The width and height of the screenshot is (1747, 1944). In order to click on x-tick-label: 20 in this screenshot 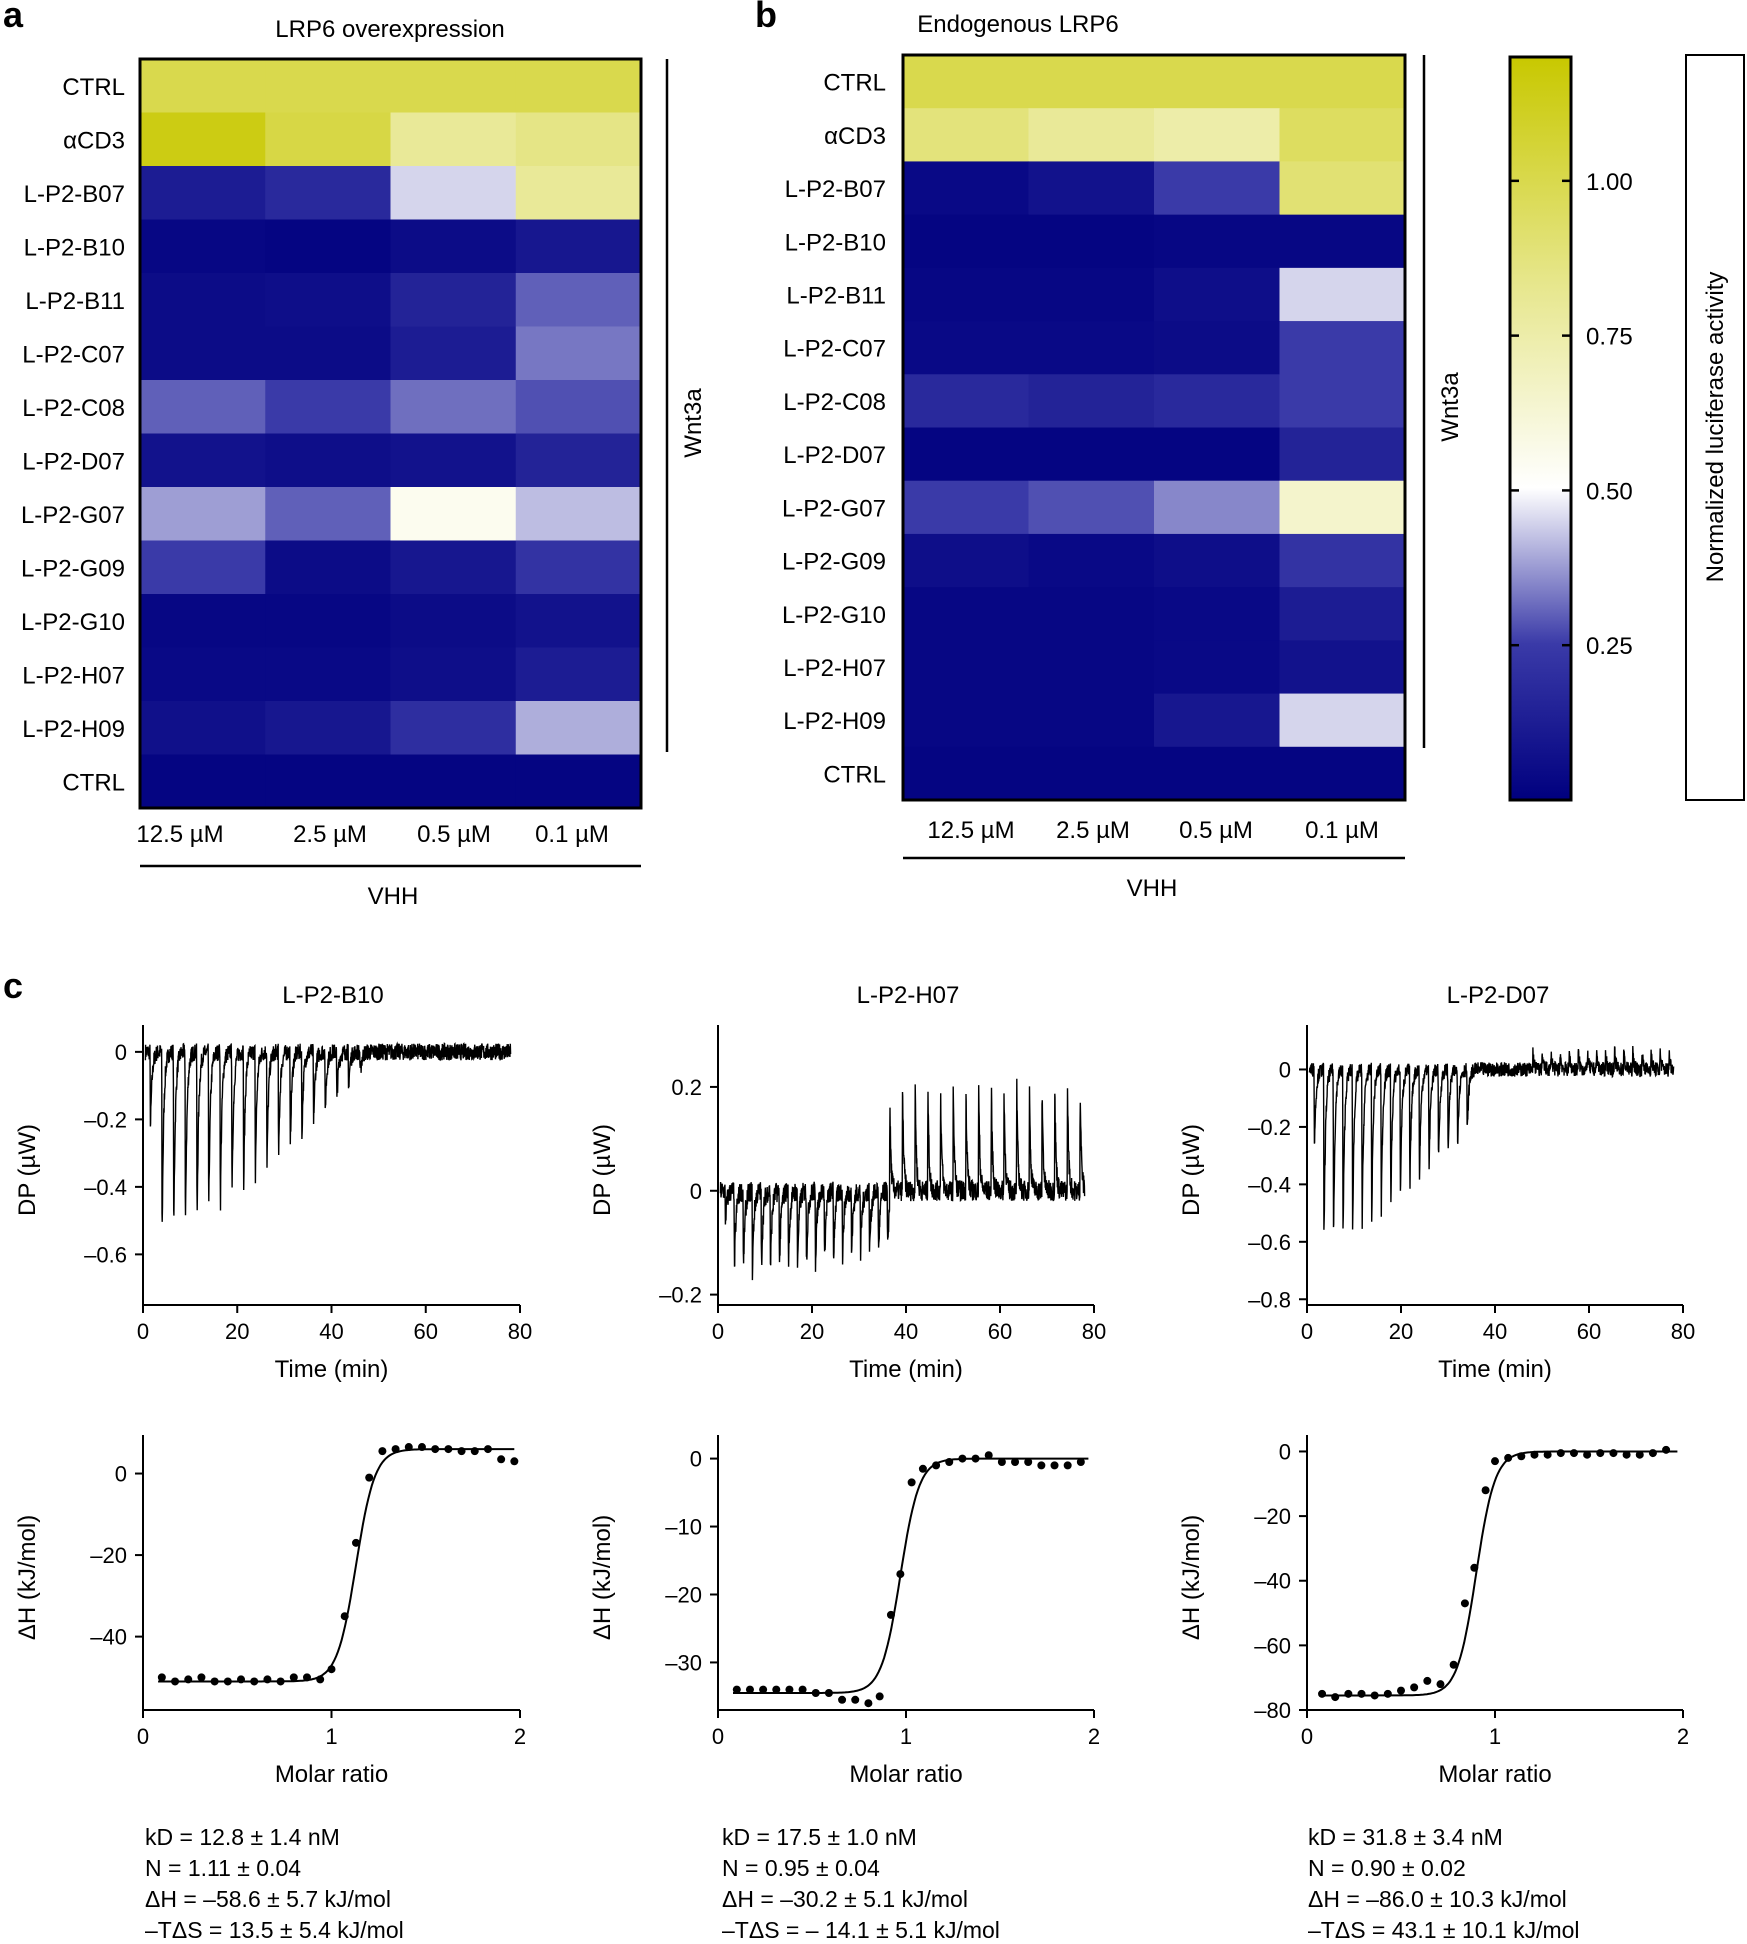, I will do `click(237, 1331)`.